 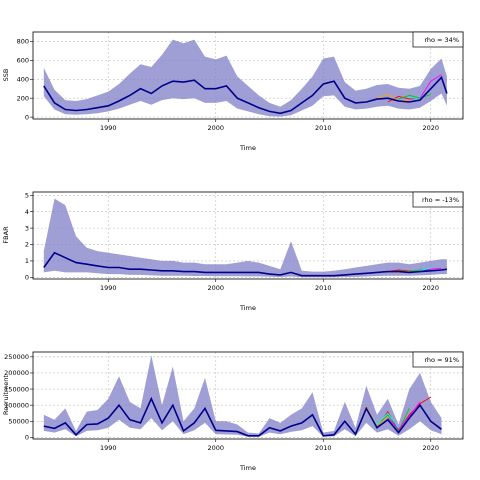 I want to click on y-tick-label: 400, so click(x=23, y=79).